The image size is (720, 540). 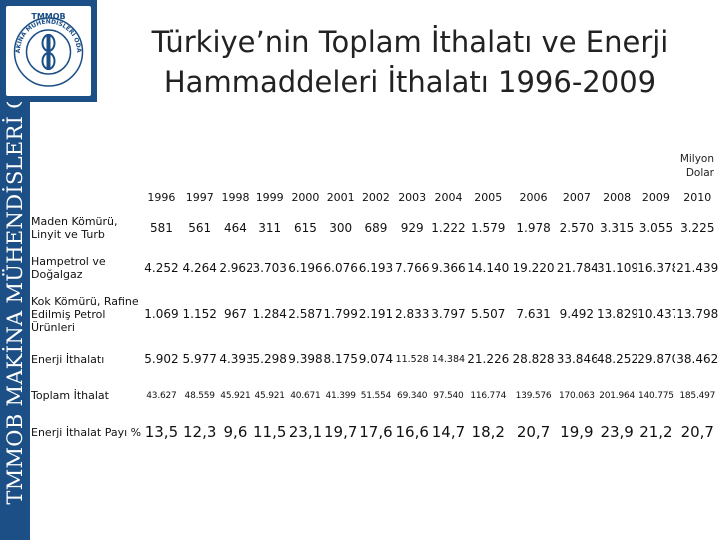 What do you see at coordinates (161, 228) in the screenshot?
I see `table-cell: 581` at bounding box center [161, 228].